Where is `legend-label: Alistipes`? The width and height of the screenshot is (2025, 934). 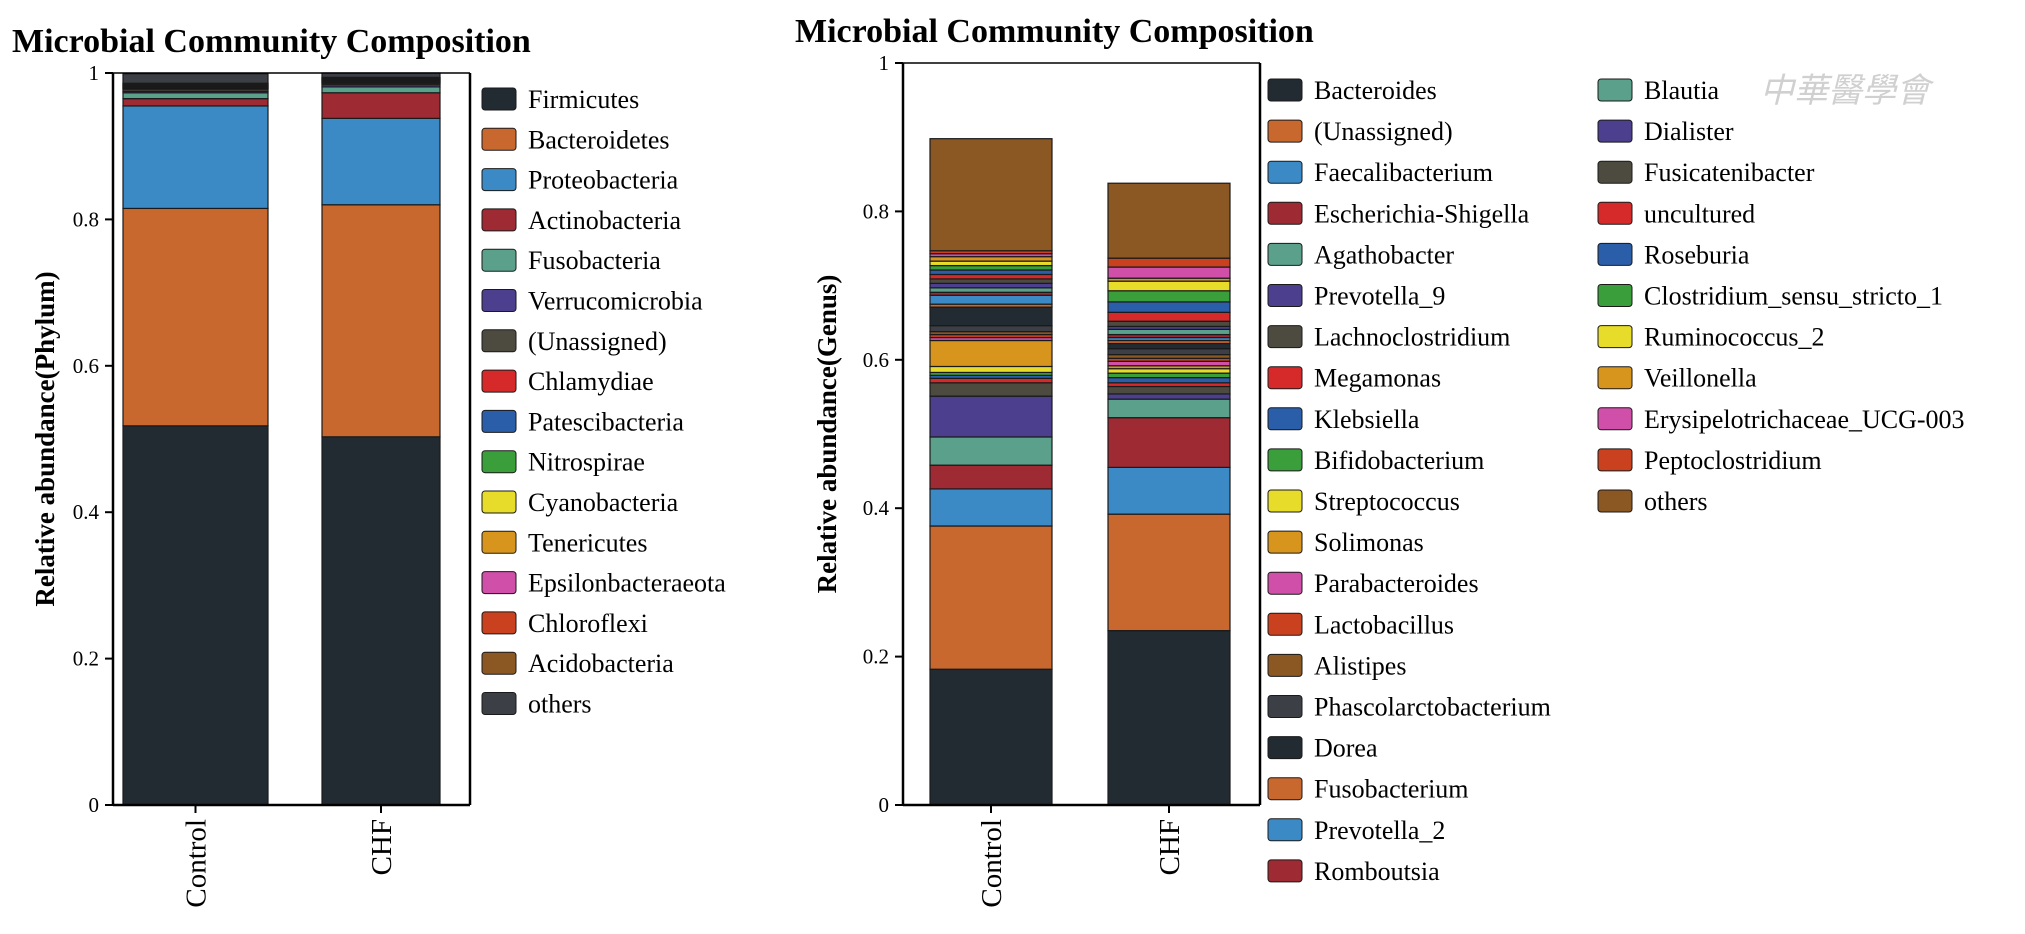
legend-label: Alistipes is located at coordinates (1360, 665).